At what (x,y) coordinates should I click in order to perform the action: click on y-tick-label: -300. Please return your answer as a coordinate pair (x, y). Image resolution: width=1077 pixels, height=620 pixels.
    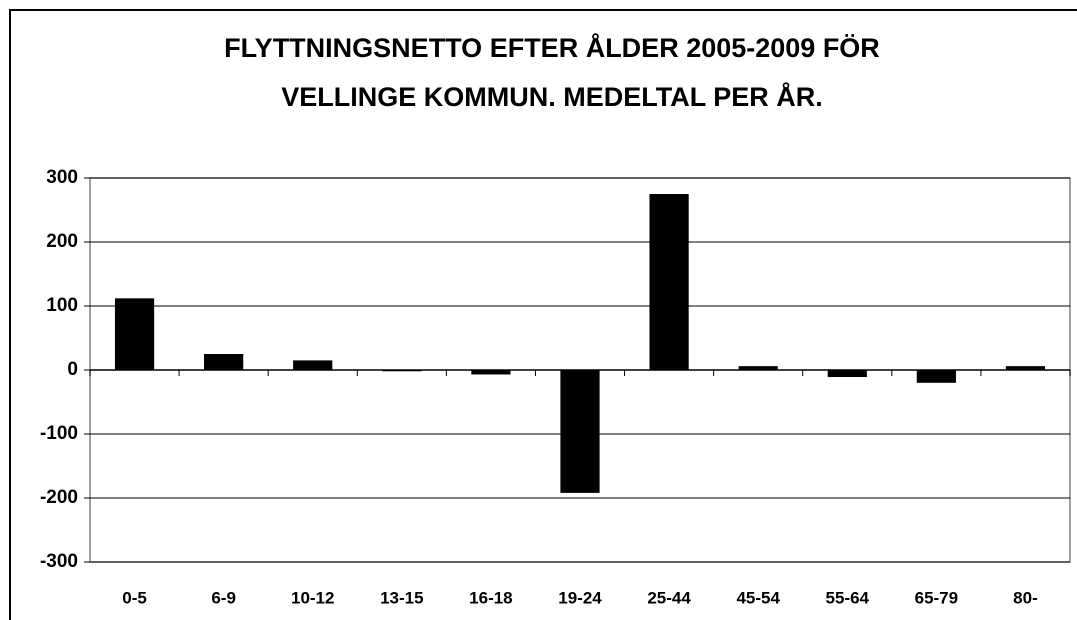
    Looking at the image, I should click on (59, 561).